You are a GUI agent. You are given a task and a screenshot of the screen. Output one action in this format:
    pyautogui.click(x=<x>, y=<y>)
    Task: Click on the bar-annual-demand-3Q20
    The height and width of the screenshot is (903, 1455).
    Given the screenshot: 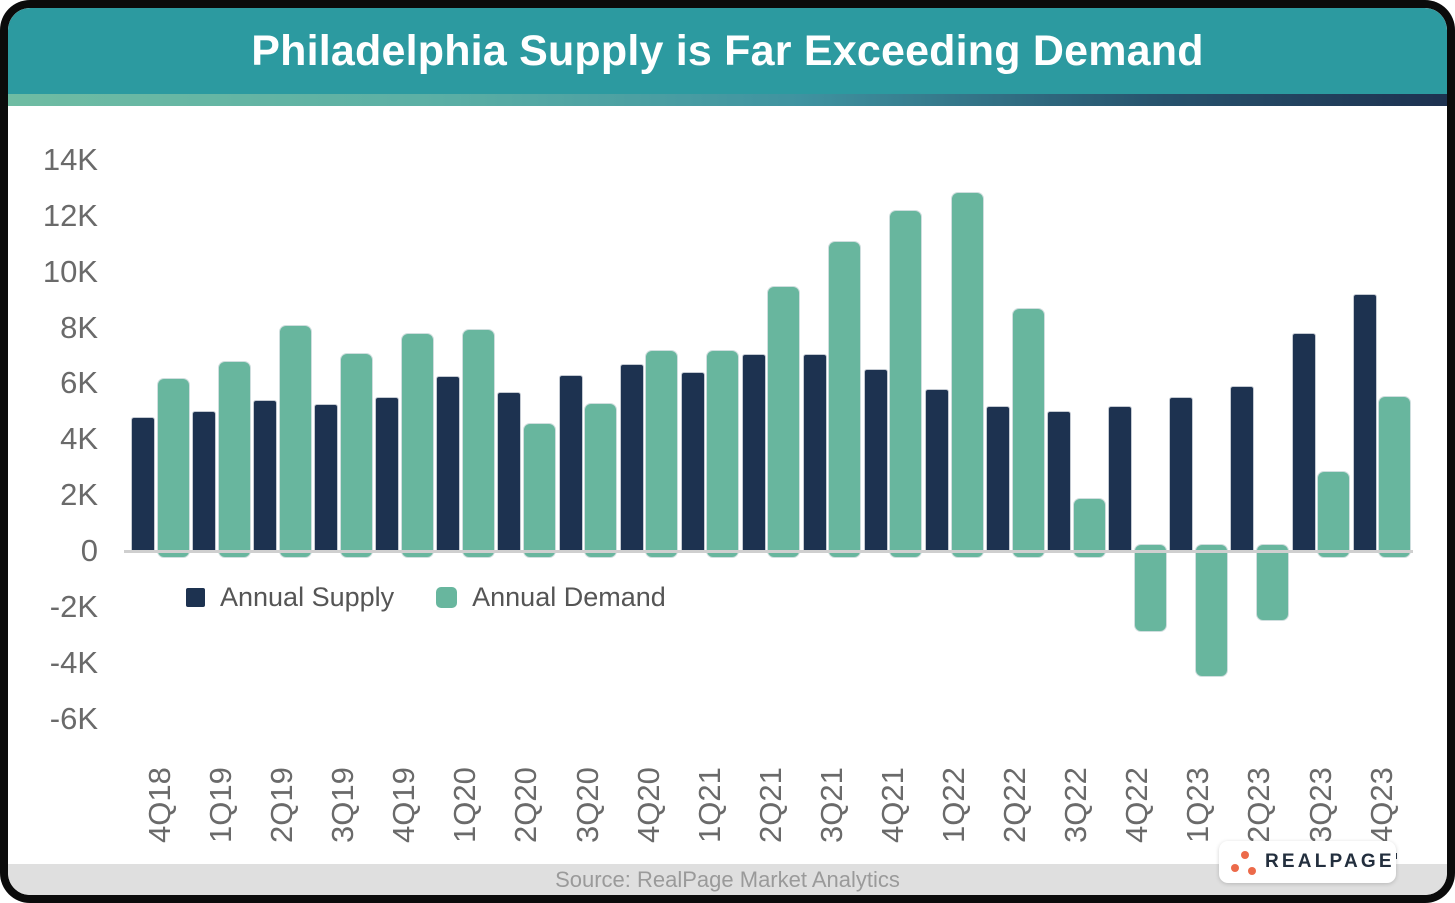 What is the action you would take?
    pyautogui.click(x=601, y=480)
    